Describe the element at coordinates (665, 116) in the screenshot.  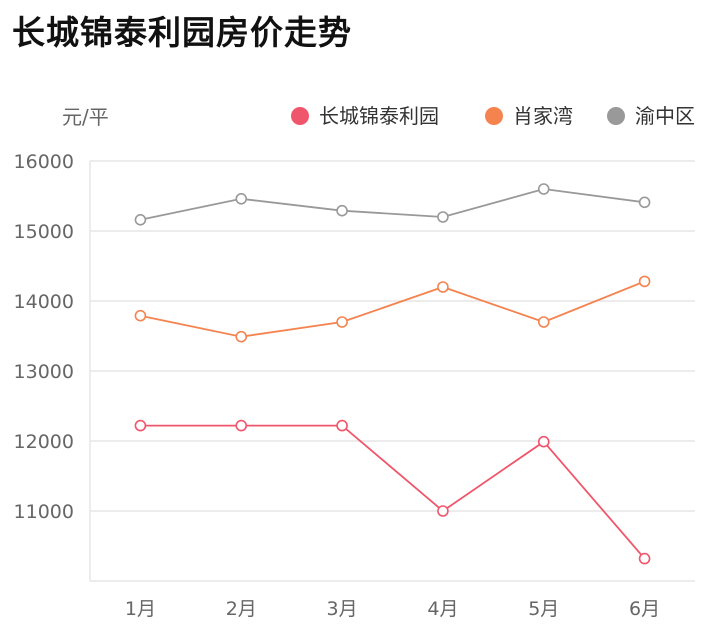
I see `legend-label: 渝中区` at that location.